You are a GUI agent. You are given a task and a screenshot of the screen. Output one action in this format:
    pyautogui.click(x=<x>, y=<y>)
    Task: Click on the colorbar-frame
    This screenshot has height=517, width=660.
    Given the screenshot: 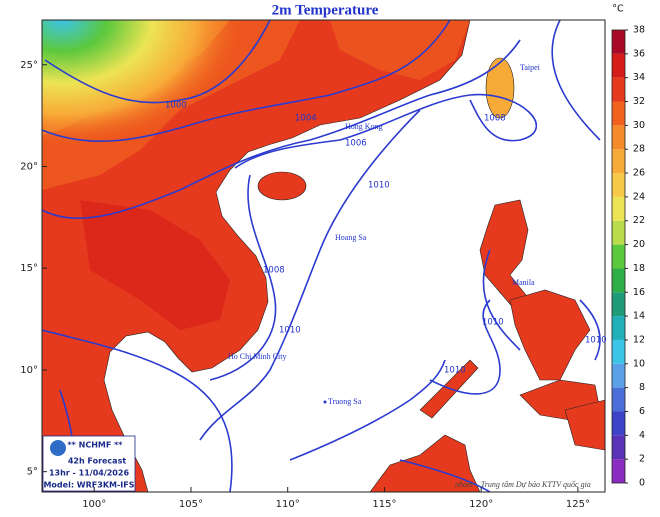 What is the action you would take?
    pyautogui.click(x=618, y=256)
    